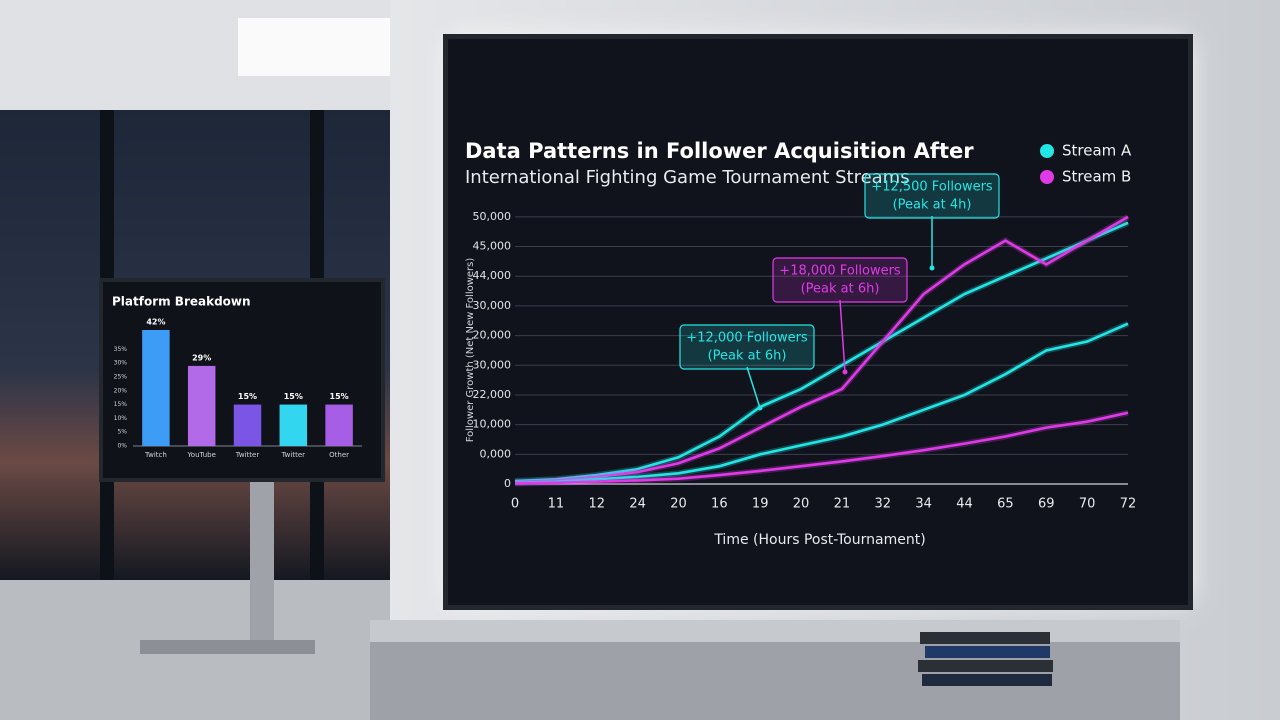  What do you see at coordinates (155, 322) in the screenshot?
I see `value-label: 42%` at bounding box center [155, 322].